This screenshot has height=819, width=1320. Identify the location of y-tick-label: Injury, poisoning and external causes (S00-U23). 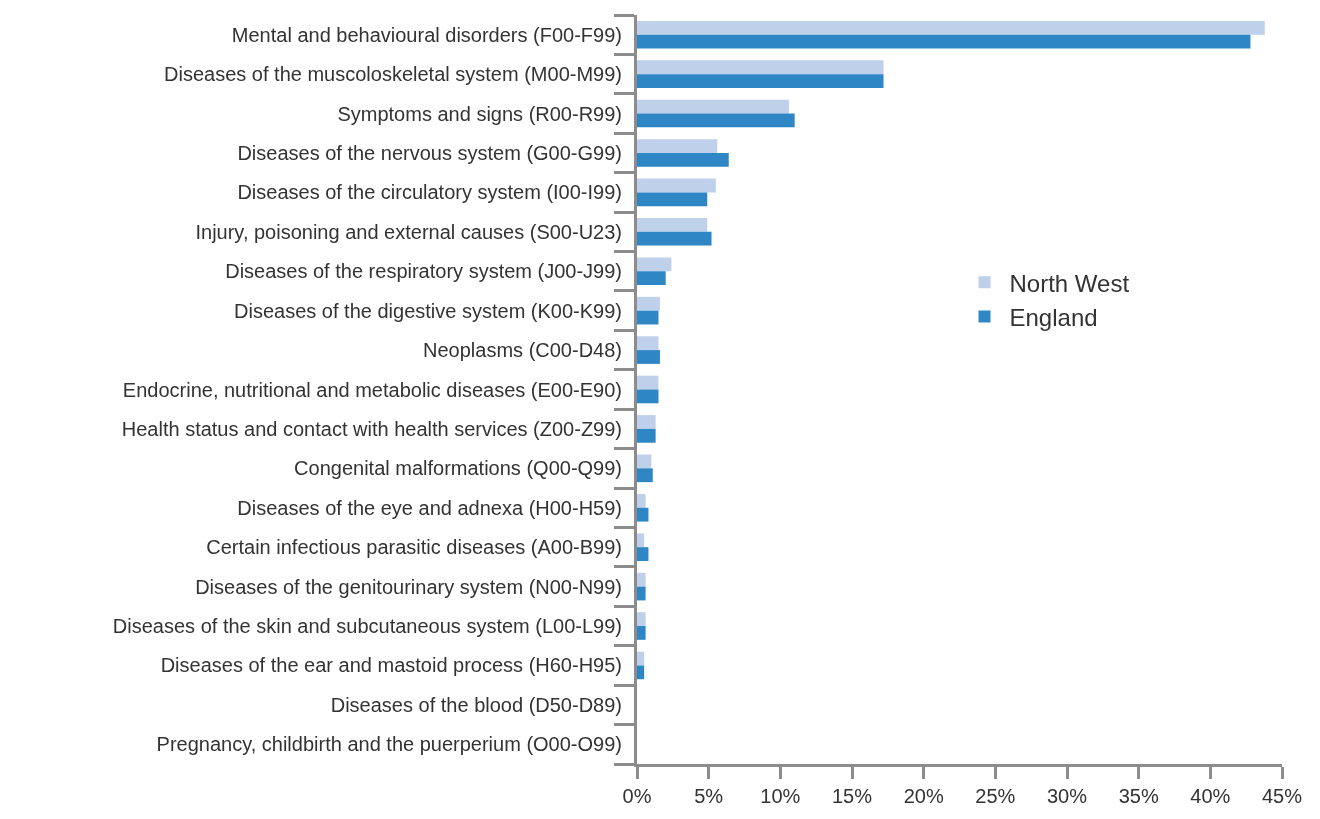
(408, 231).